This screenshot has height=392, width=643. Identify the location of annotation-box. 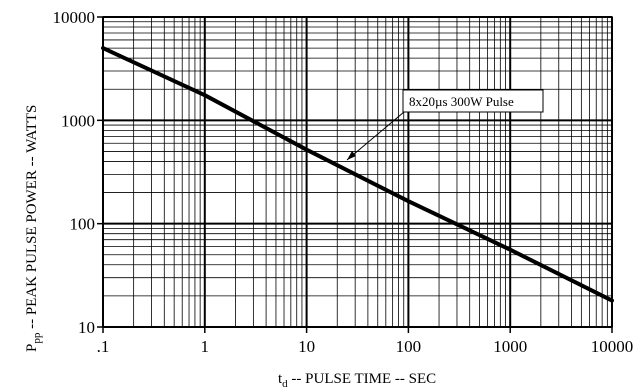
(473, 101).